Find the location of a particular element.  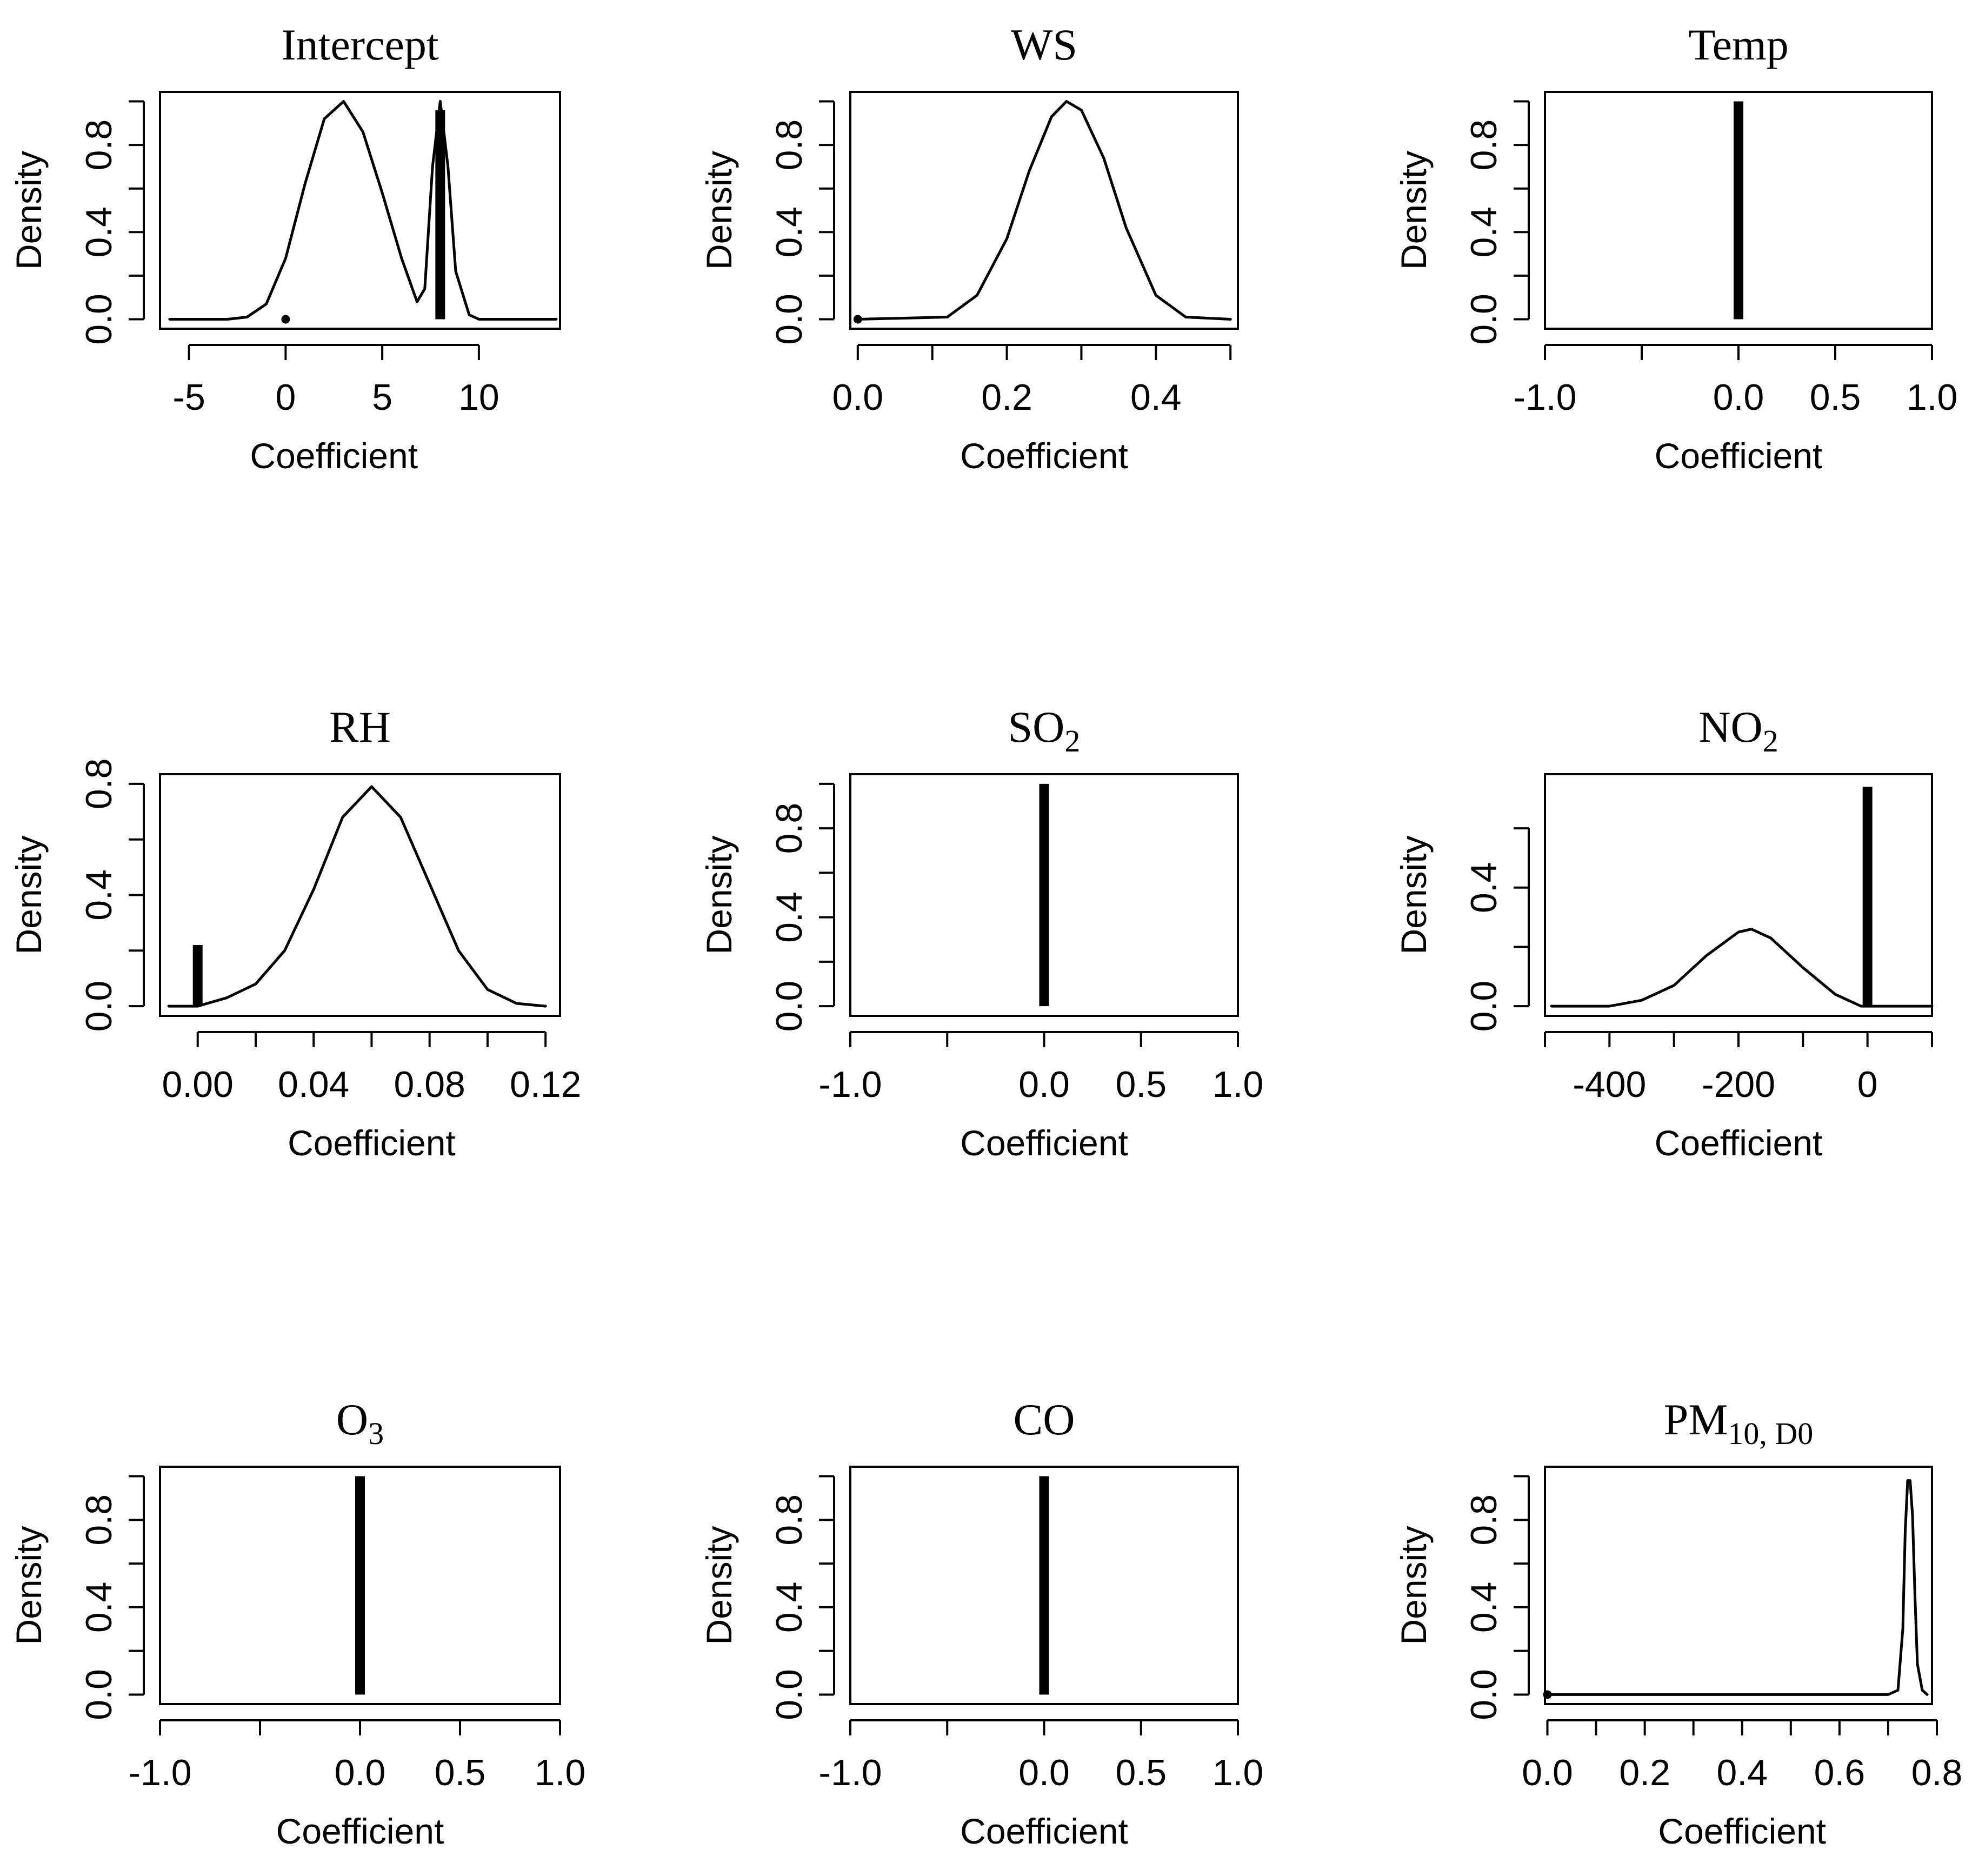

x-tick-label: 0.00 is located at coordinates (198, 1084).